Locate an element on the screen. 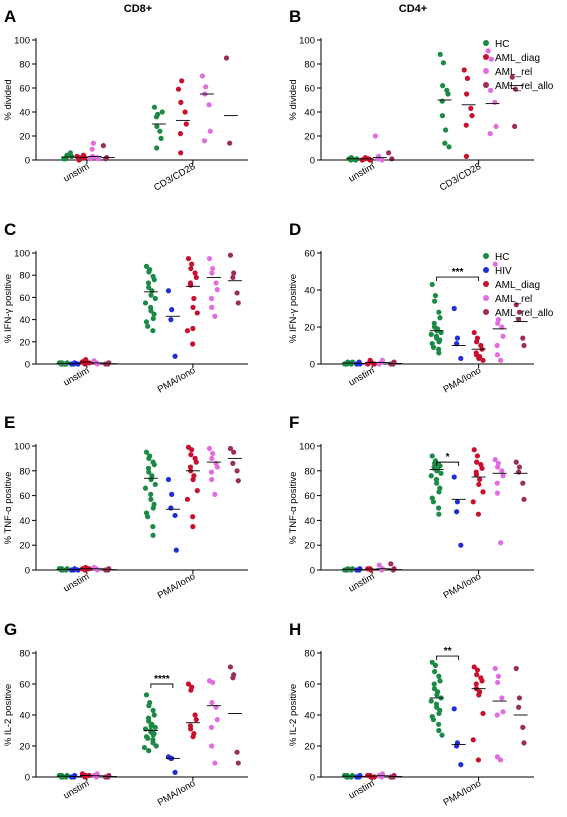 The image size is (567, 817). y-tick-label: 80 is located at coordinates (309, 65).